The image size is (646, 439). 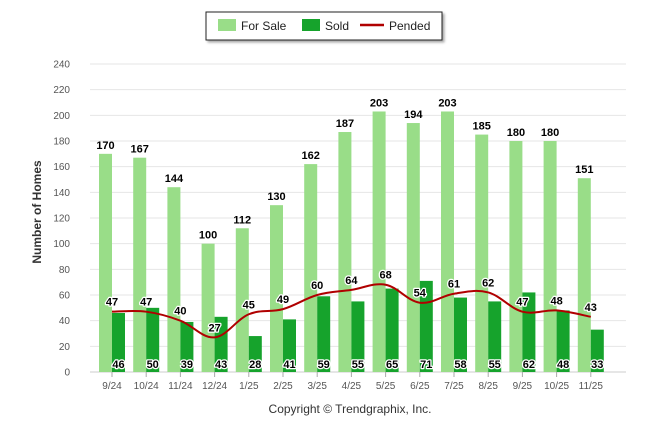 I want to click on for-sale-value-label: 130, so click(x=276, y=197).